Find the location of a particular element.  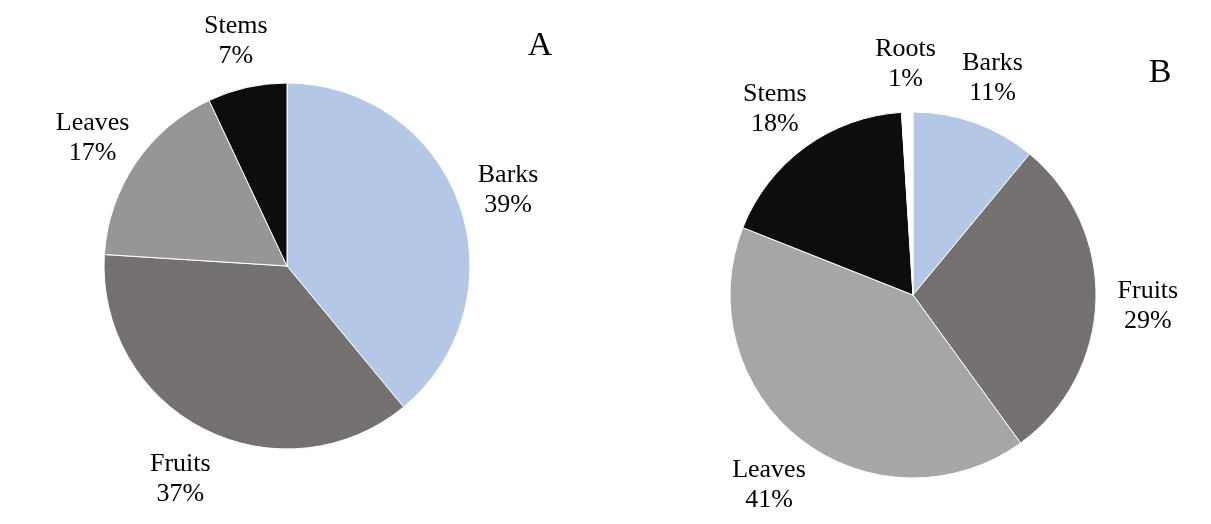

data-label: 37% is located at coordinates (180, 493).